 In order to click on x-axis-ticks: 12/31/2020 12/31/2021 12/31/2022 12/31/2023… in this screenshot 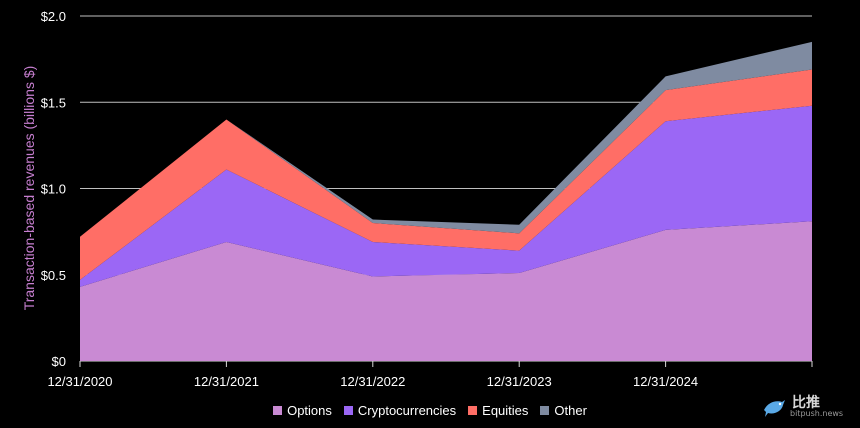, I will do `click(430, 375)`.